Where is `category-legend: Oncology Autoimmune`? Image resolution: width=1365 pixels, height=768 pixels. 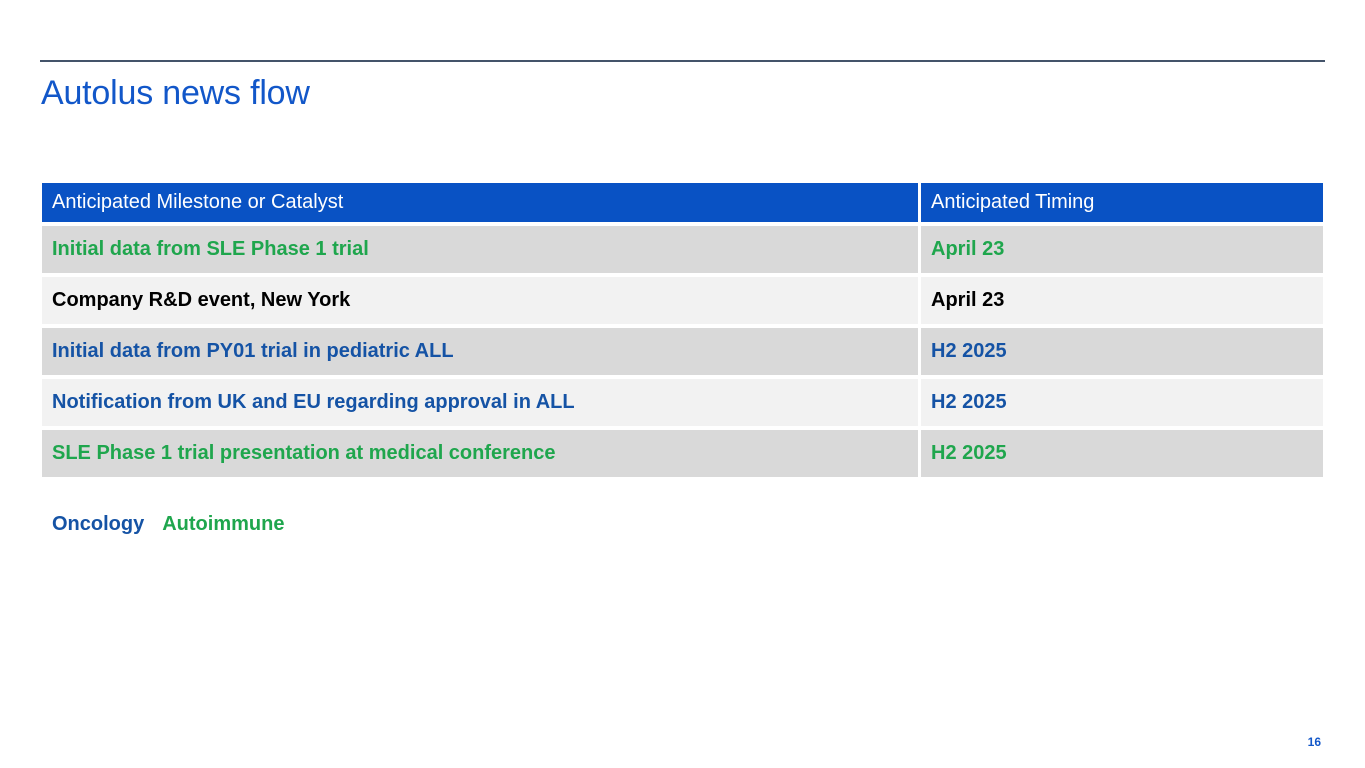 category-legend: Oncology Autoimmune is located at coordinates (168, 524).